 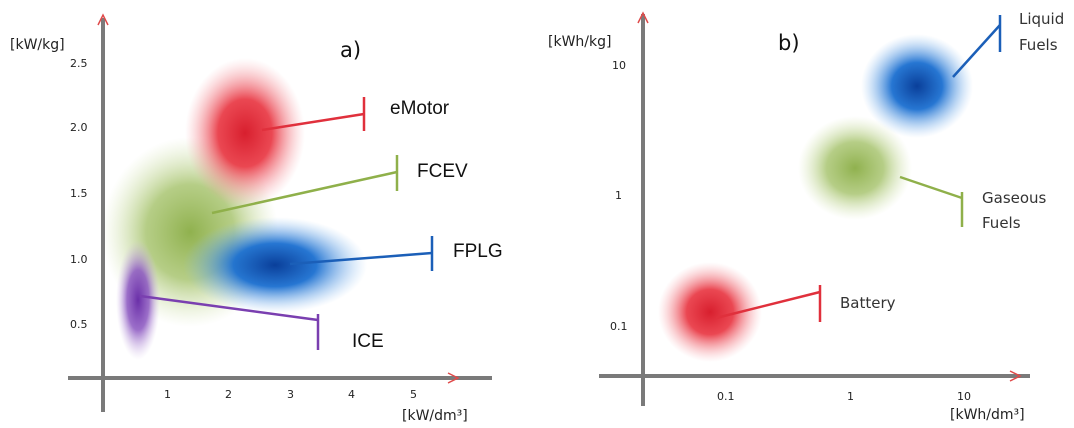 What do you see at coordinates (643, 17) in the screenshot?
I see `panel-b-y-arrow-icon` at bounding box center [643, 17].